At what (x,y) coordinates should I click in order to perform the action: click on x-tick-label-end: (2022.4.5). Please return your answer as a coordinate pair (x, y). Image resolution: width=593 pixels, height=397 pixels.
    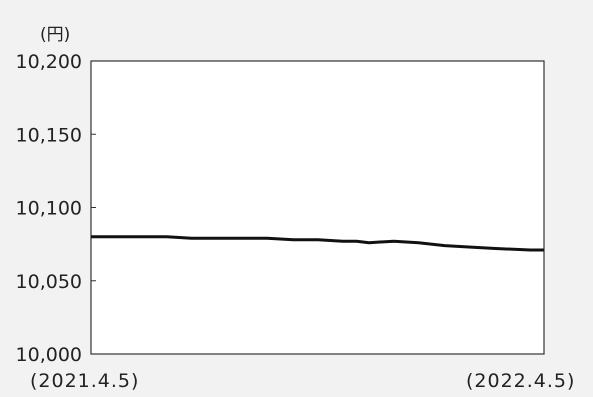
    Looking at the image, I should click on (520, 381).